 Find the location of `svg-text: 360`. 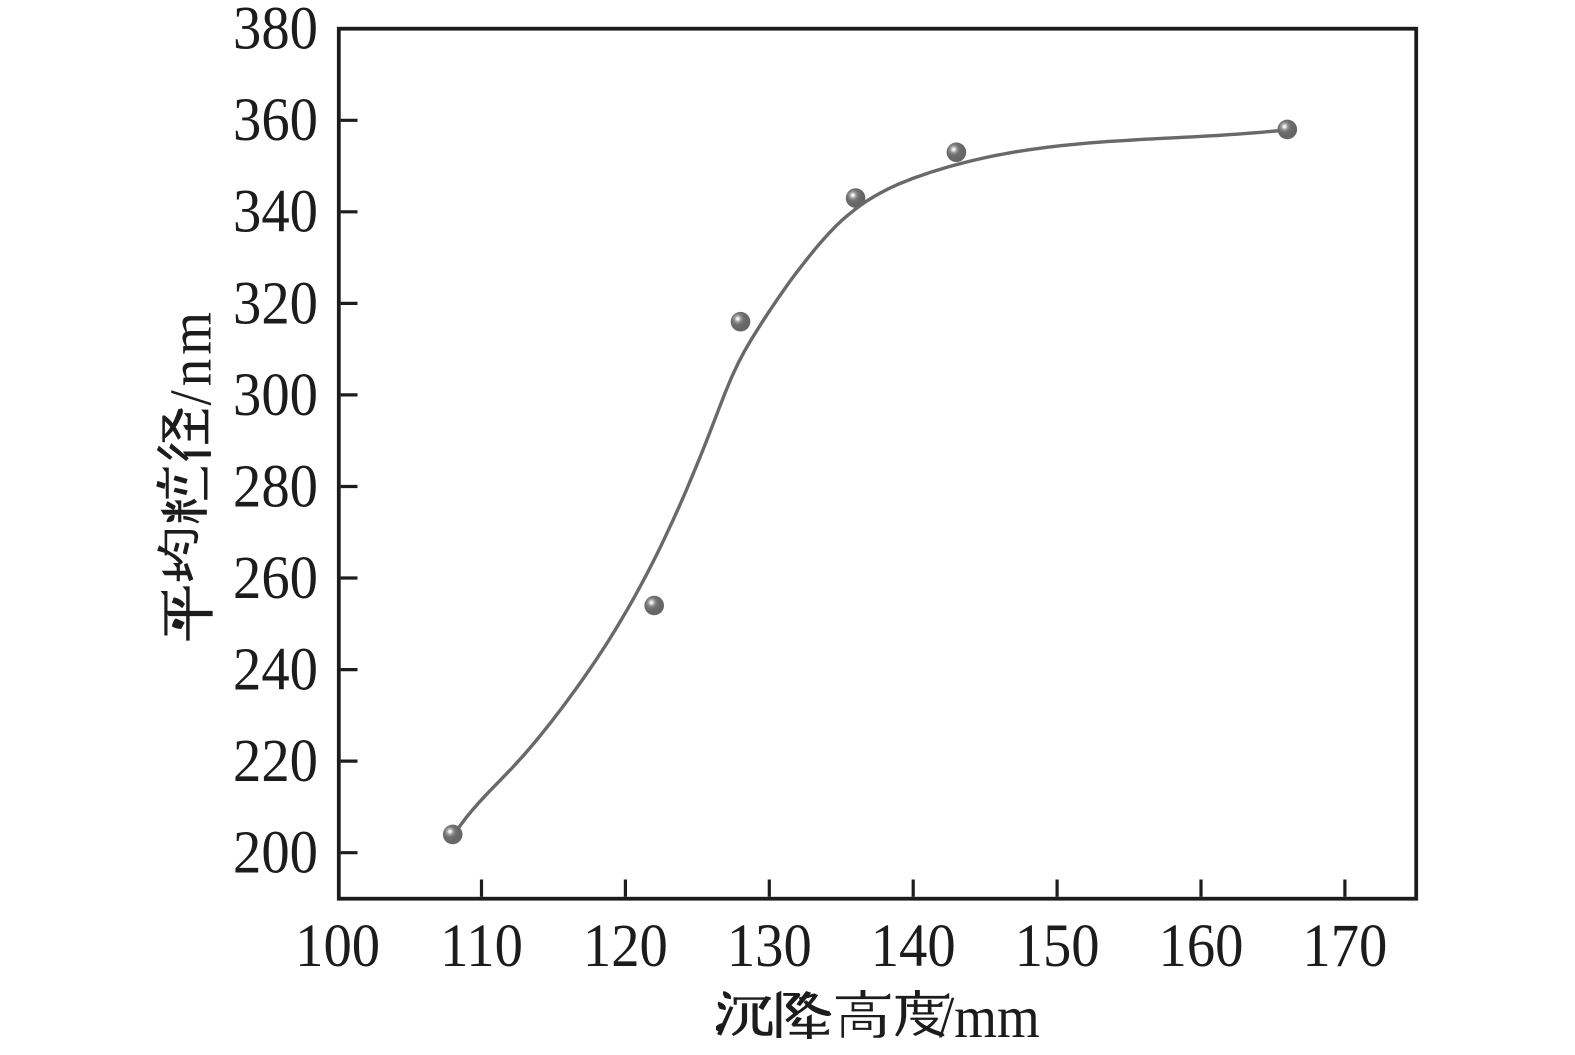

svg-text: 360 is located at coordinates (275, 119).